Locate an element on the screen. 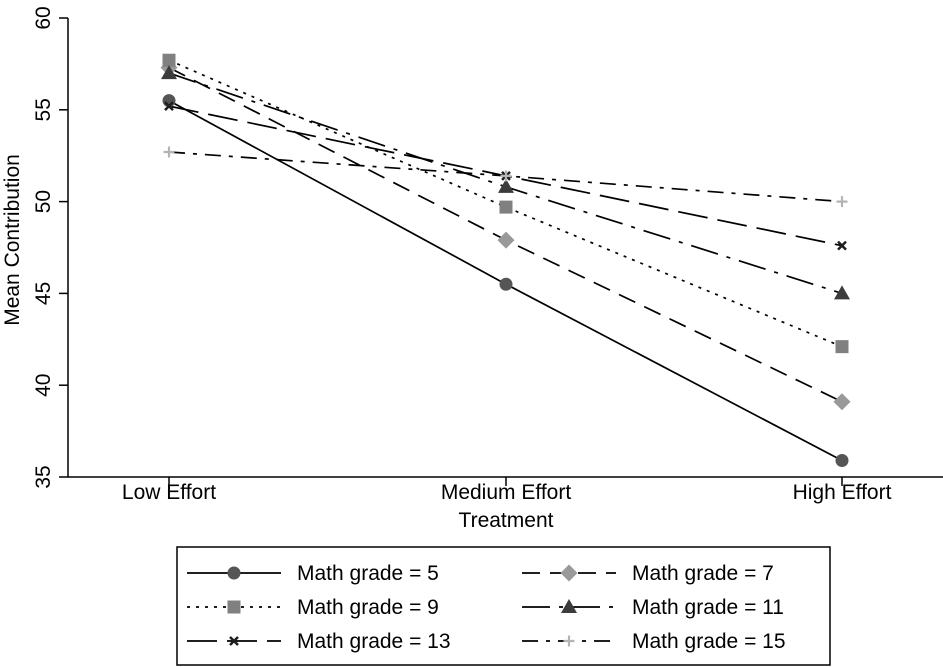  x-tick-label-medium-effort: Medium Effort is located at coordinates (506, 492).